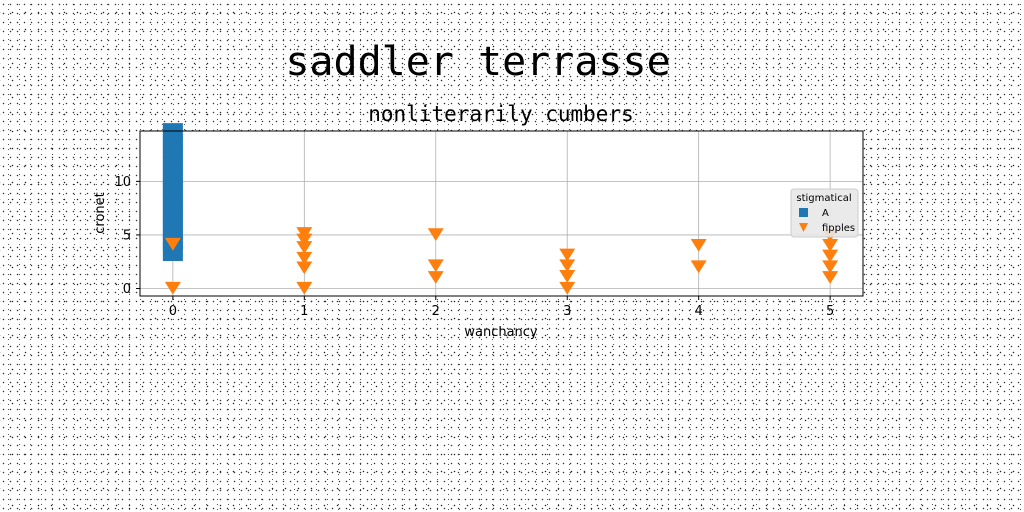 This screenshot has width=1024, height=512. I want to click on x-tick-label: 1, so click(304, 311).